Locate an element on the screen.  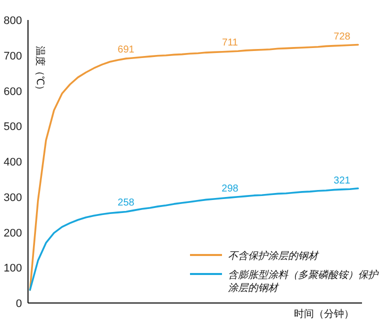
y-tick-label: 200 is located at coordinates (13, 233).